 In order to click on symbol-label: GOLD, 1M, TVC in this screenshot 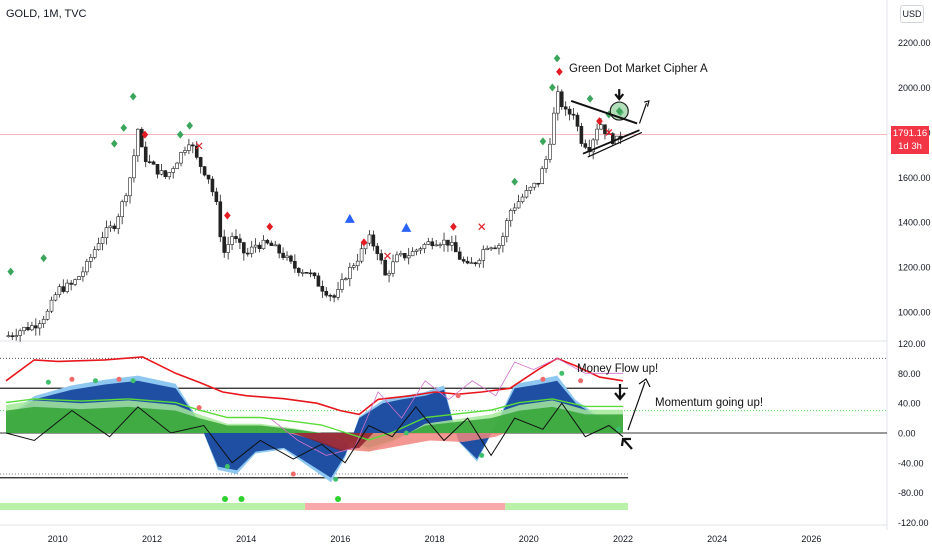, I will do `click(46, 14)`.